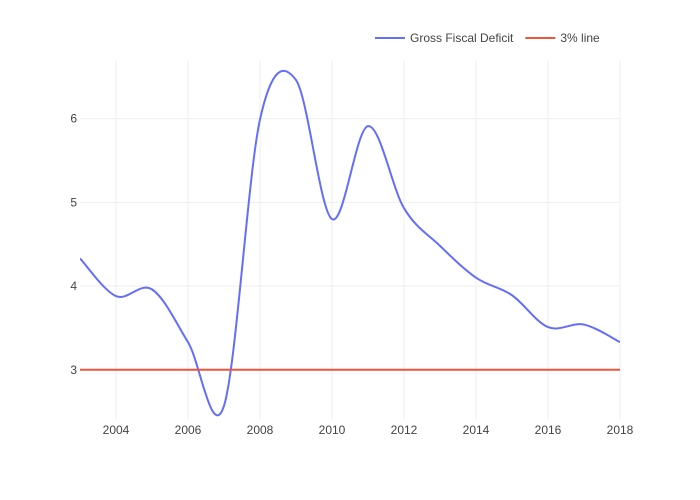  I want to click on y-axis-tick-labels: 3 4 5 6, so click(73, 244).